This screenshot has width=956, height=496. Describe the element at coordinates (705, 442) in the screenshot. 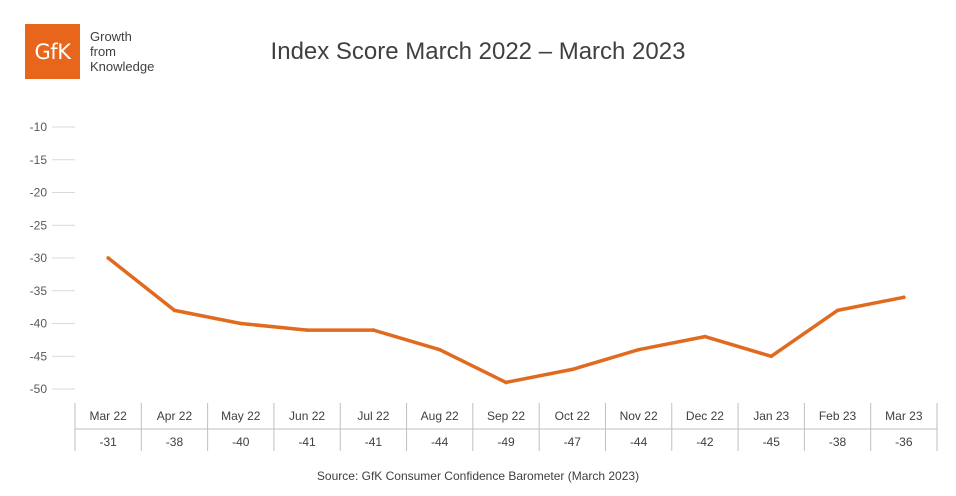

I see `table-value: -42` at that location.